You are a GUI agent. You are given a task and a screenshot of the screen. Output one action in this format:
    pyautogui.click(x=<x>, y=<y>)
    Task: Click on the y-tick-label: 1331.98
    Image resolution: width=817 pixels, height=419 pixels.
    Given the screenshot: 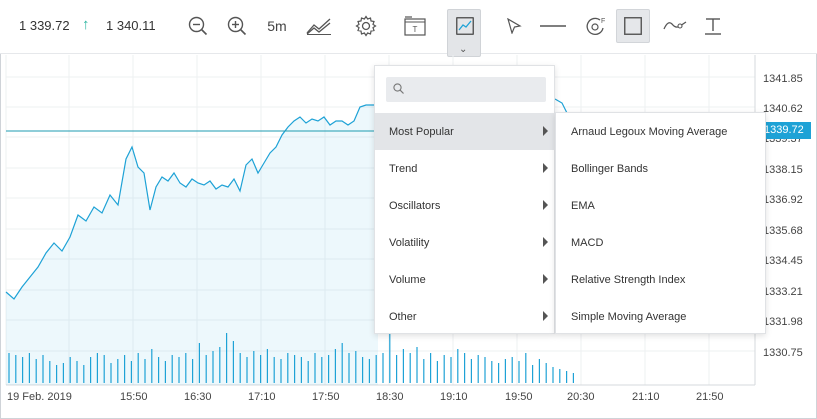 What is the action you would take?
    pyautogui.click(x=783, y=322)
    